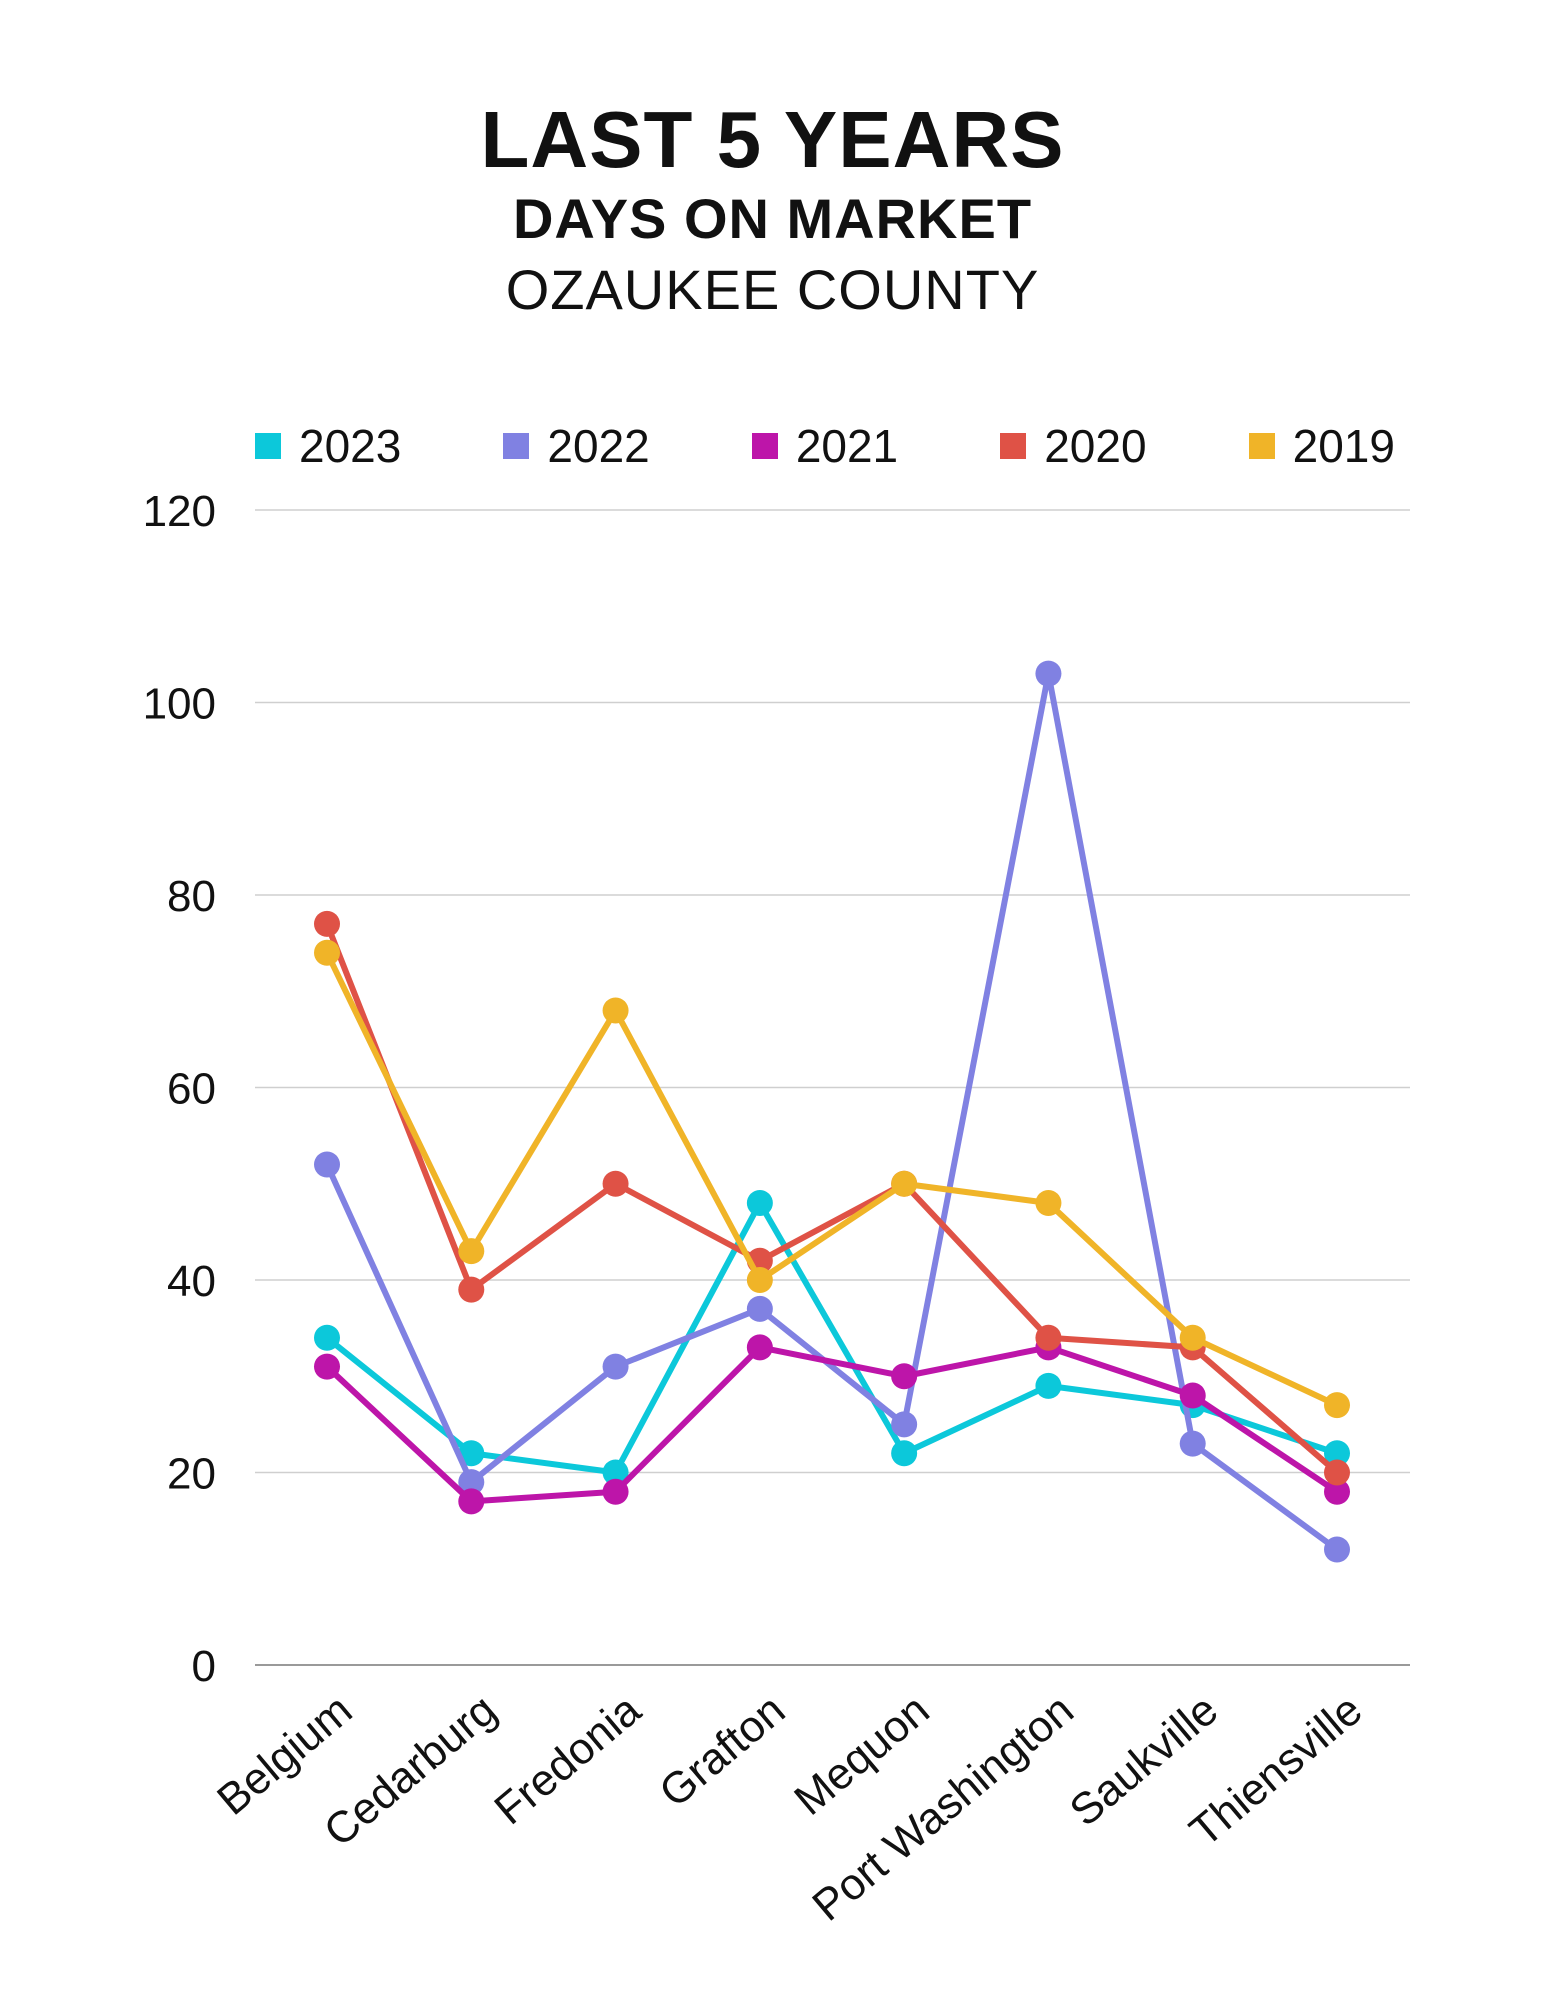 The width and height of the screenshot is (1545, 2000). I want to click on legend-label-2020: 2020, so click(1095, 446).